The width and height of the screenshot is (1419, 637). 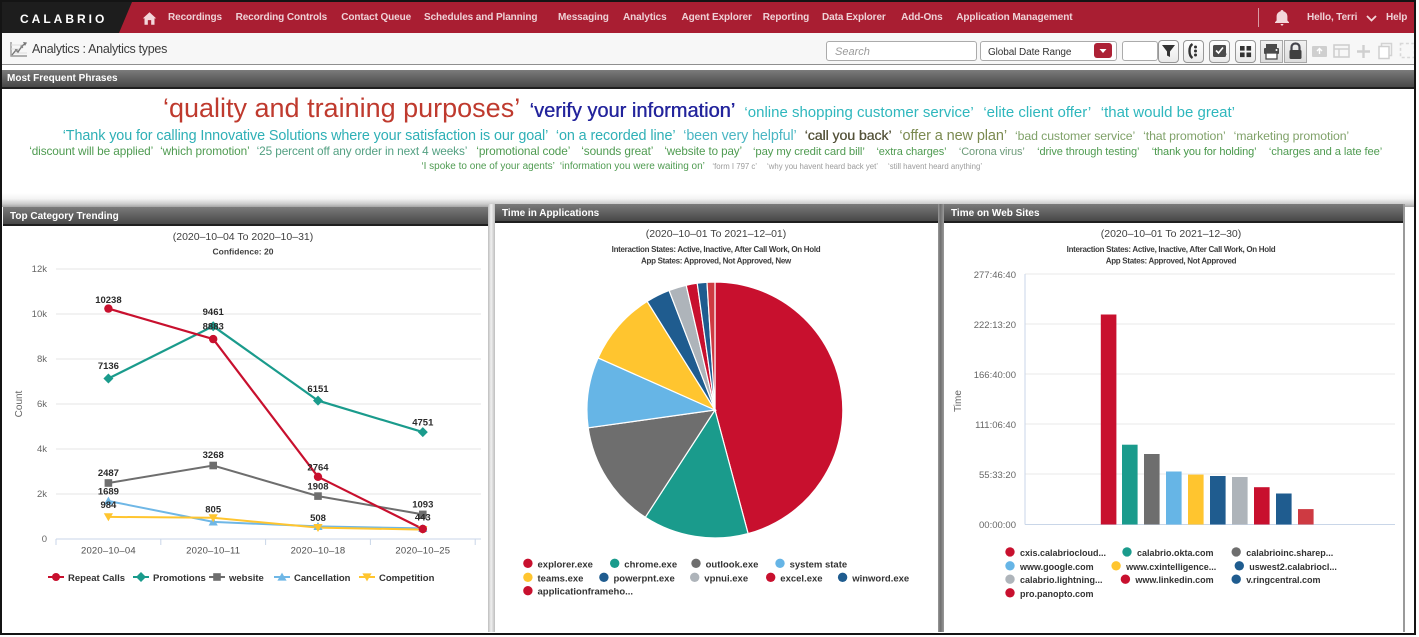 I want to click on svg-text: 1093, so click(x=422, y=505).